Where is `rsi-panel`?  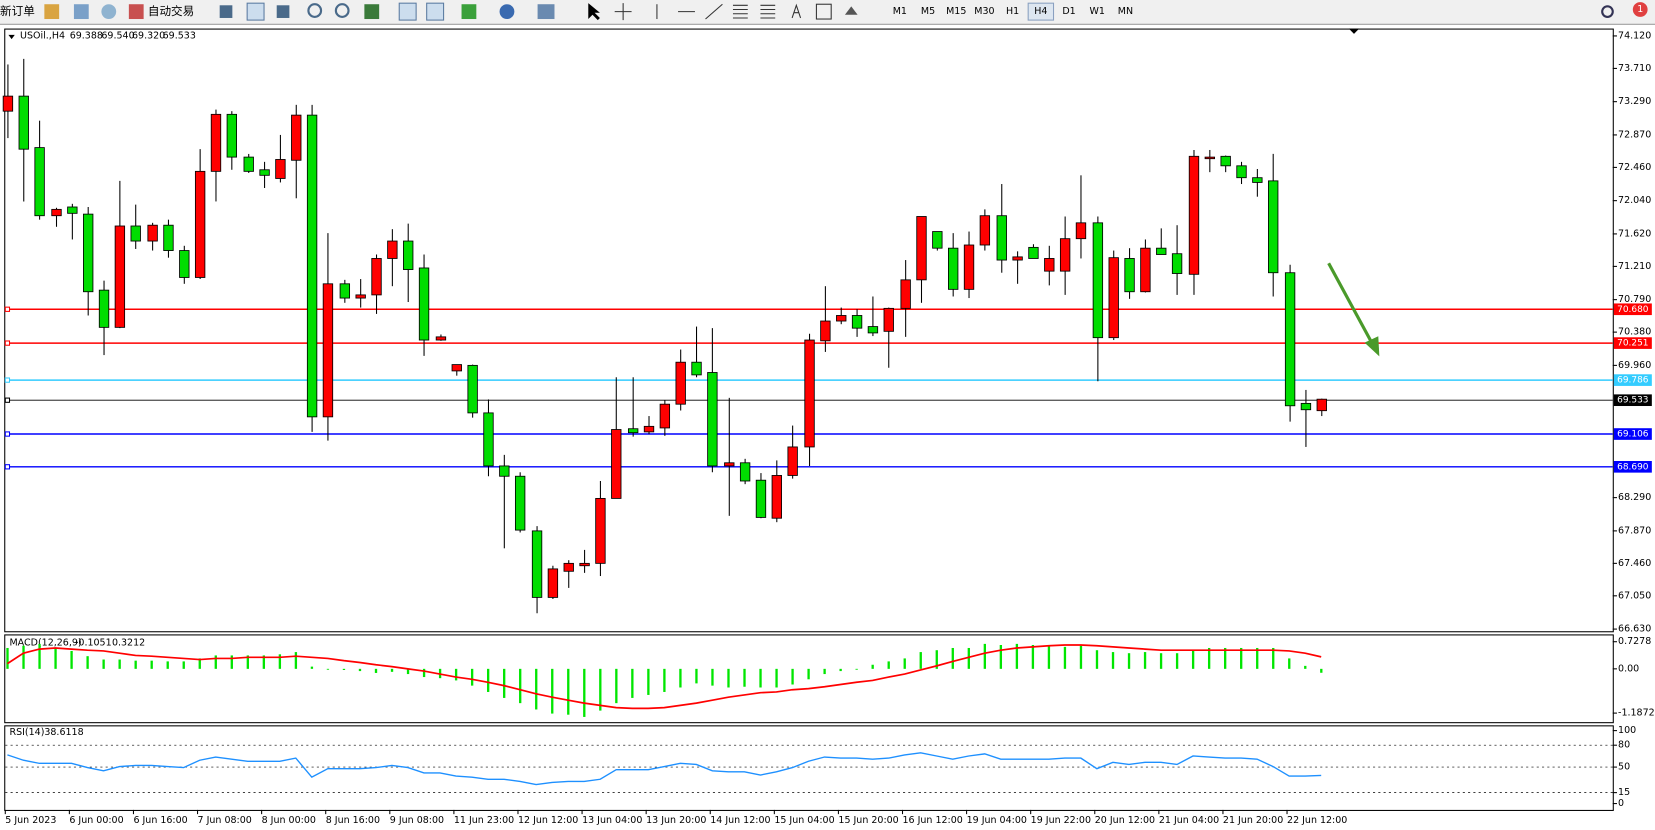
rsi-panel is located at coordinates (809, 768).